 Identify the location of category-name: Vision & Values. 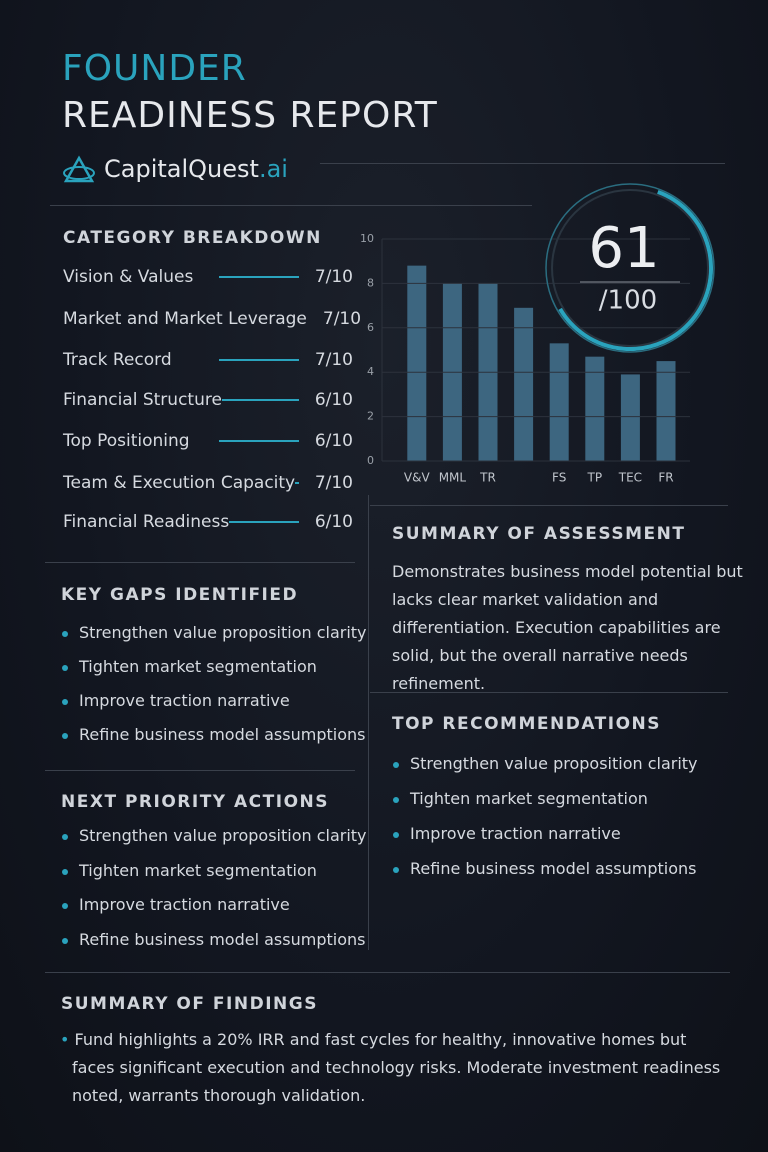
(128, 277).